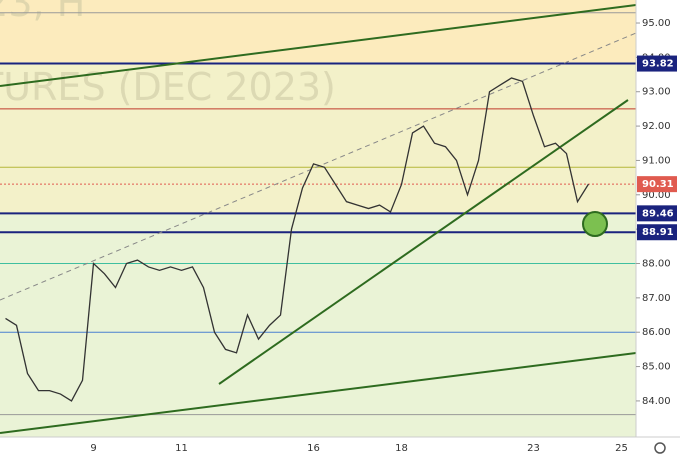 The height and width of the screenshot is (461, 680). I want to click on y-tick-label: 92.00, so click(656, 126).